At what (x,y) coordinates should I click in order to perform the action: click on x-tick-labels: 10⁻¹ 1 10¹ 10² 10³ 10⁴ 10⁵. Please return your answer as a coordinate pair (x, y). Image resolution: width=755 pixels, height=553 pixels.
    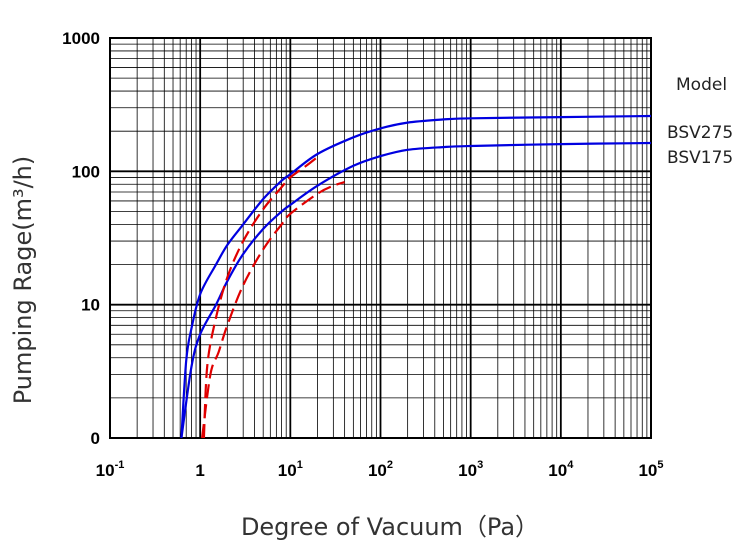
    Looking at the image, I should click on (380, 469).